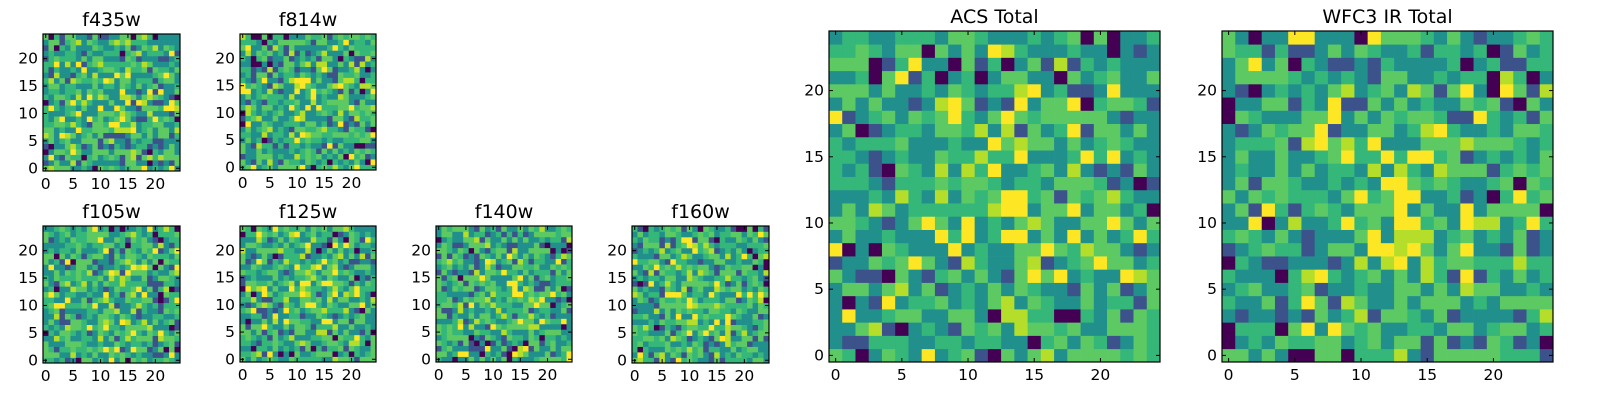  What do you see at coordinates (662, 376) in the screenshot?
I see `x-tick-label: 5` at bounding box center [662, 376].